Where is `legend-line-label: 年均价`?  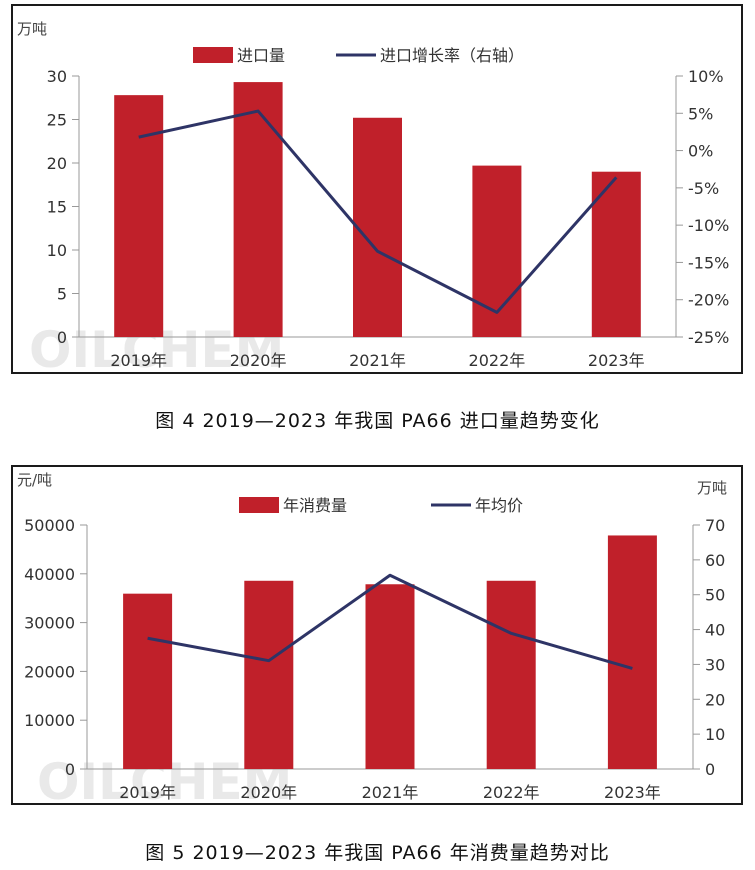
legend-line-label: 年均价 is located at coordinates (499, 505).